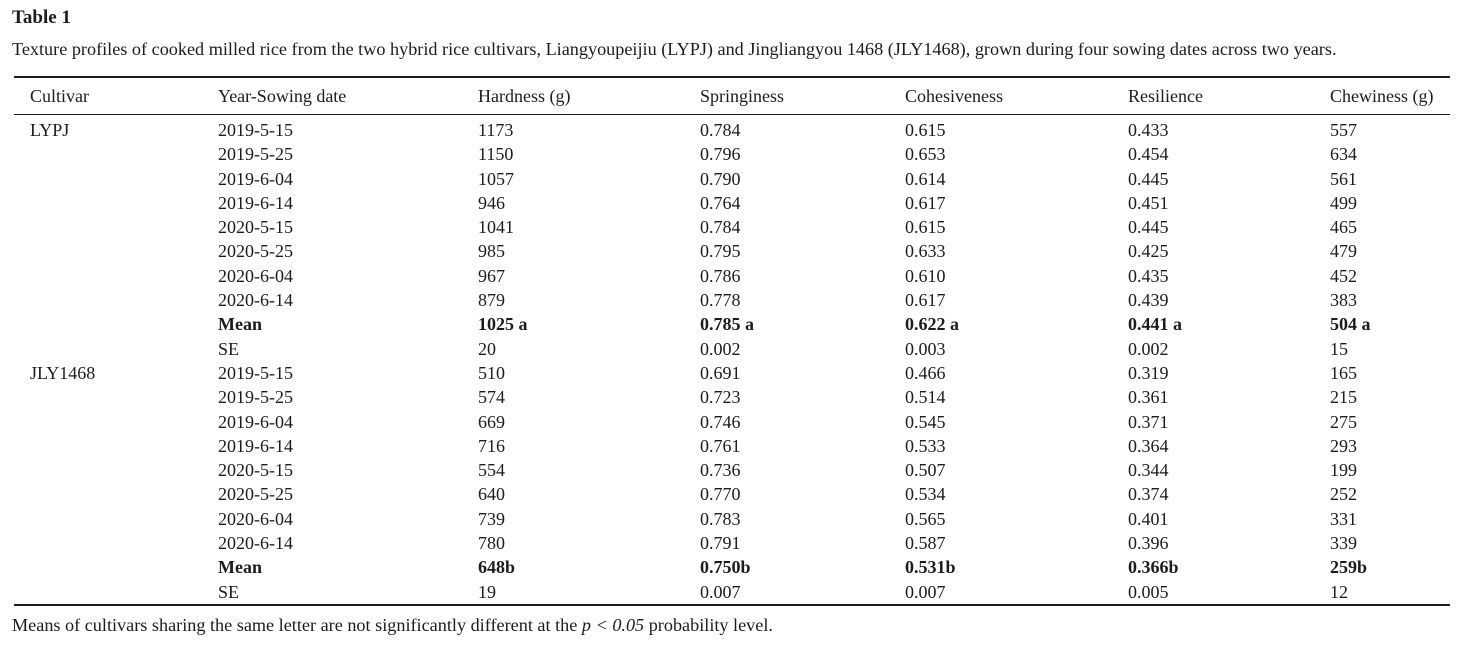  Describe the element at coordinates (487, 348) in the screenshot. I see `table-cell: 20` at that location.